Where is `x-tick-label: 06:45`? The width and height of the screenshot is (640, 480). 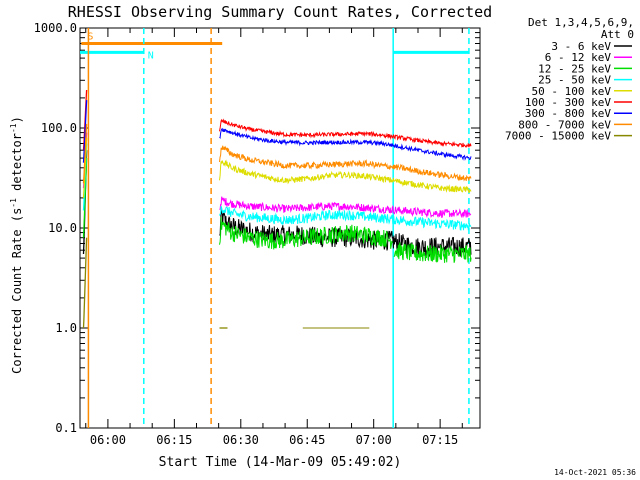 x-tick-label: 06:45 is located at coordinates (307, 440).